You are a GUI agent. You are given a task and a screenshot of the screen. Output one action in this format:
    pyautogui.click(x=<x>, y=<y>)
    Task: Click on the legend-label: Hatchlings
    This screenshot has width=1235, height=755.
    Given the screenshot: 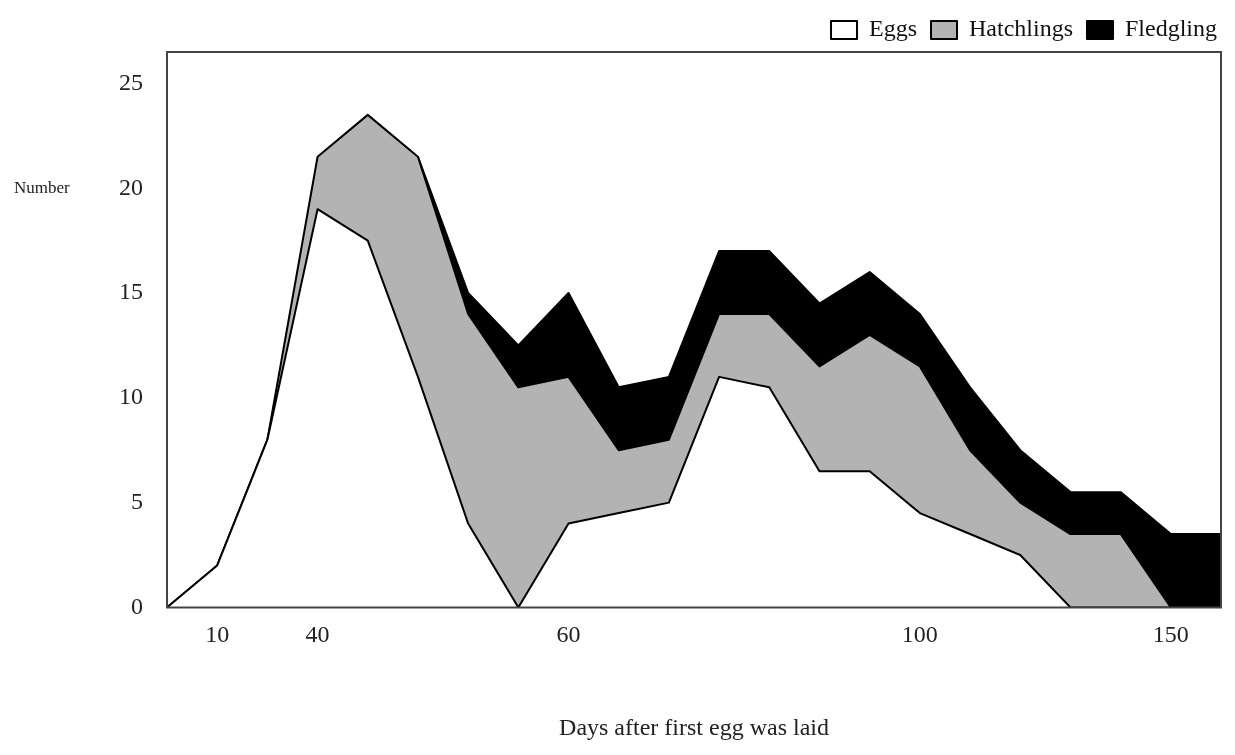 What is the action you would take?
    pyautogui.click(x=1021, y=28)
    